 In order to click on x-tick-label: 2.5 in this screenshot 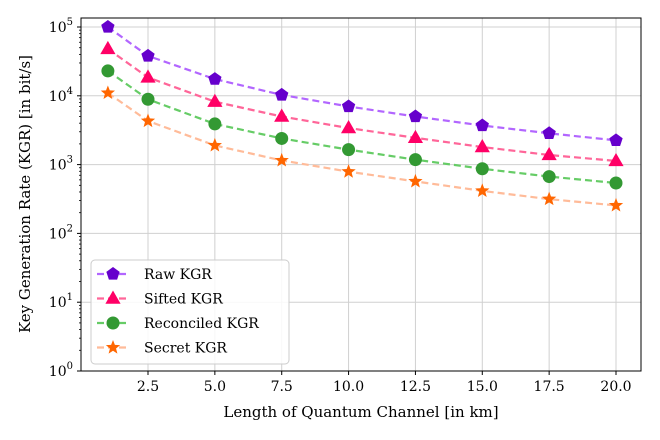, I will do `click(148, 387)`.